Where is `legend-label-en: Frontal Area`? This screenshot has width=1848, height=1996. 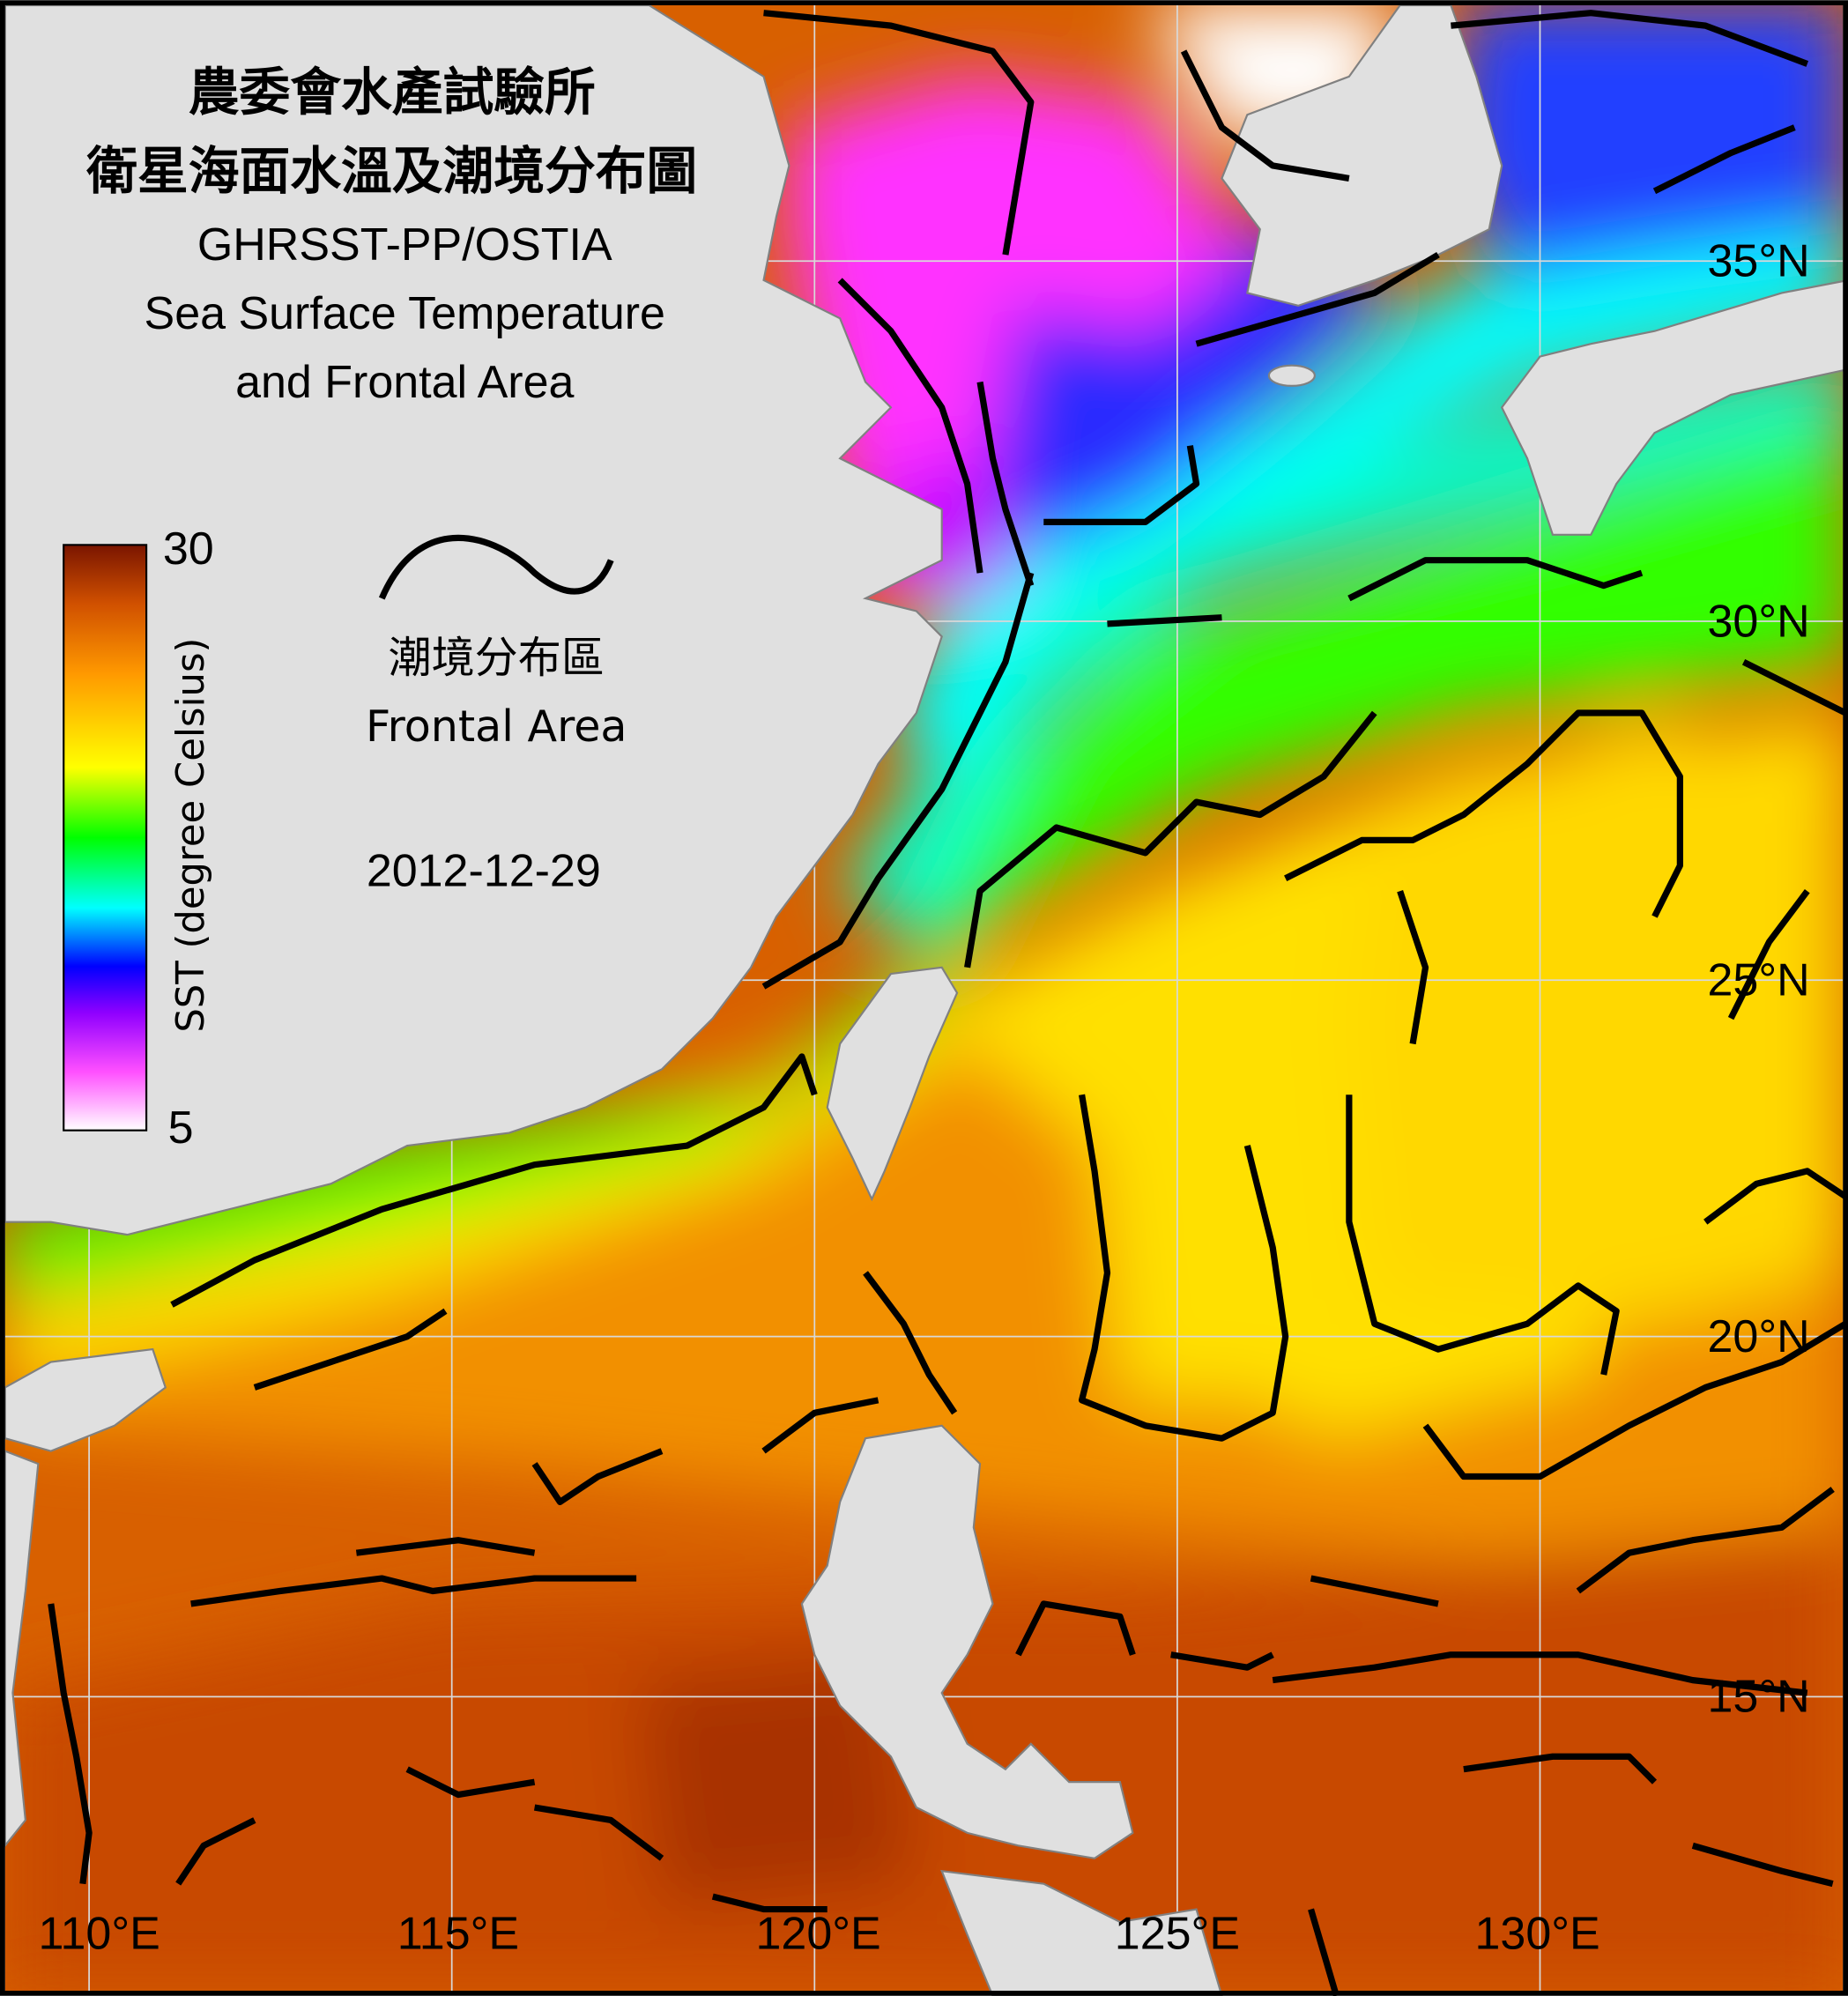
legend-label-en: Frontal Area is located at coordinates (496, 726).